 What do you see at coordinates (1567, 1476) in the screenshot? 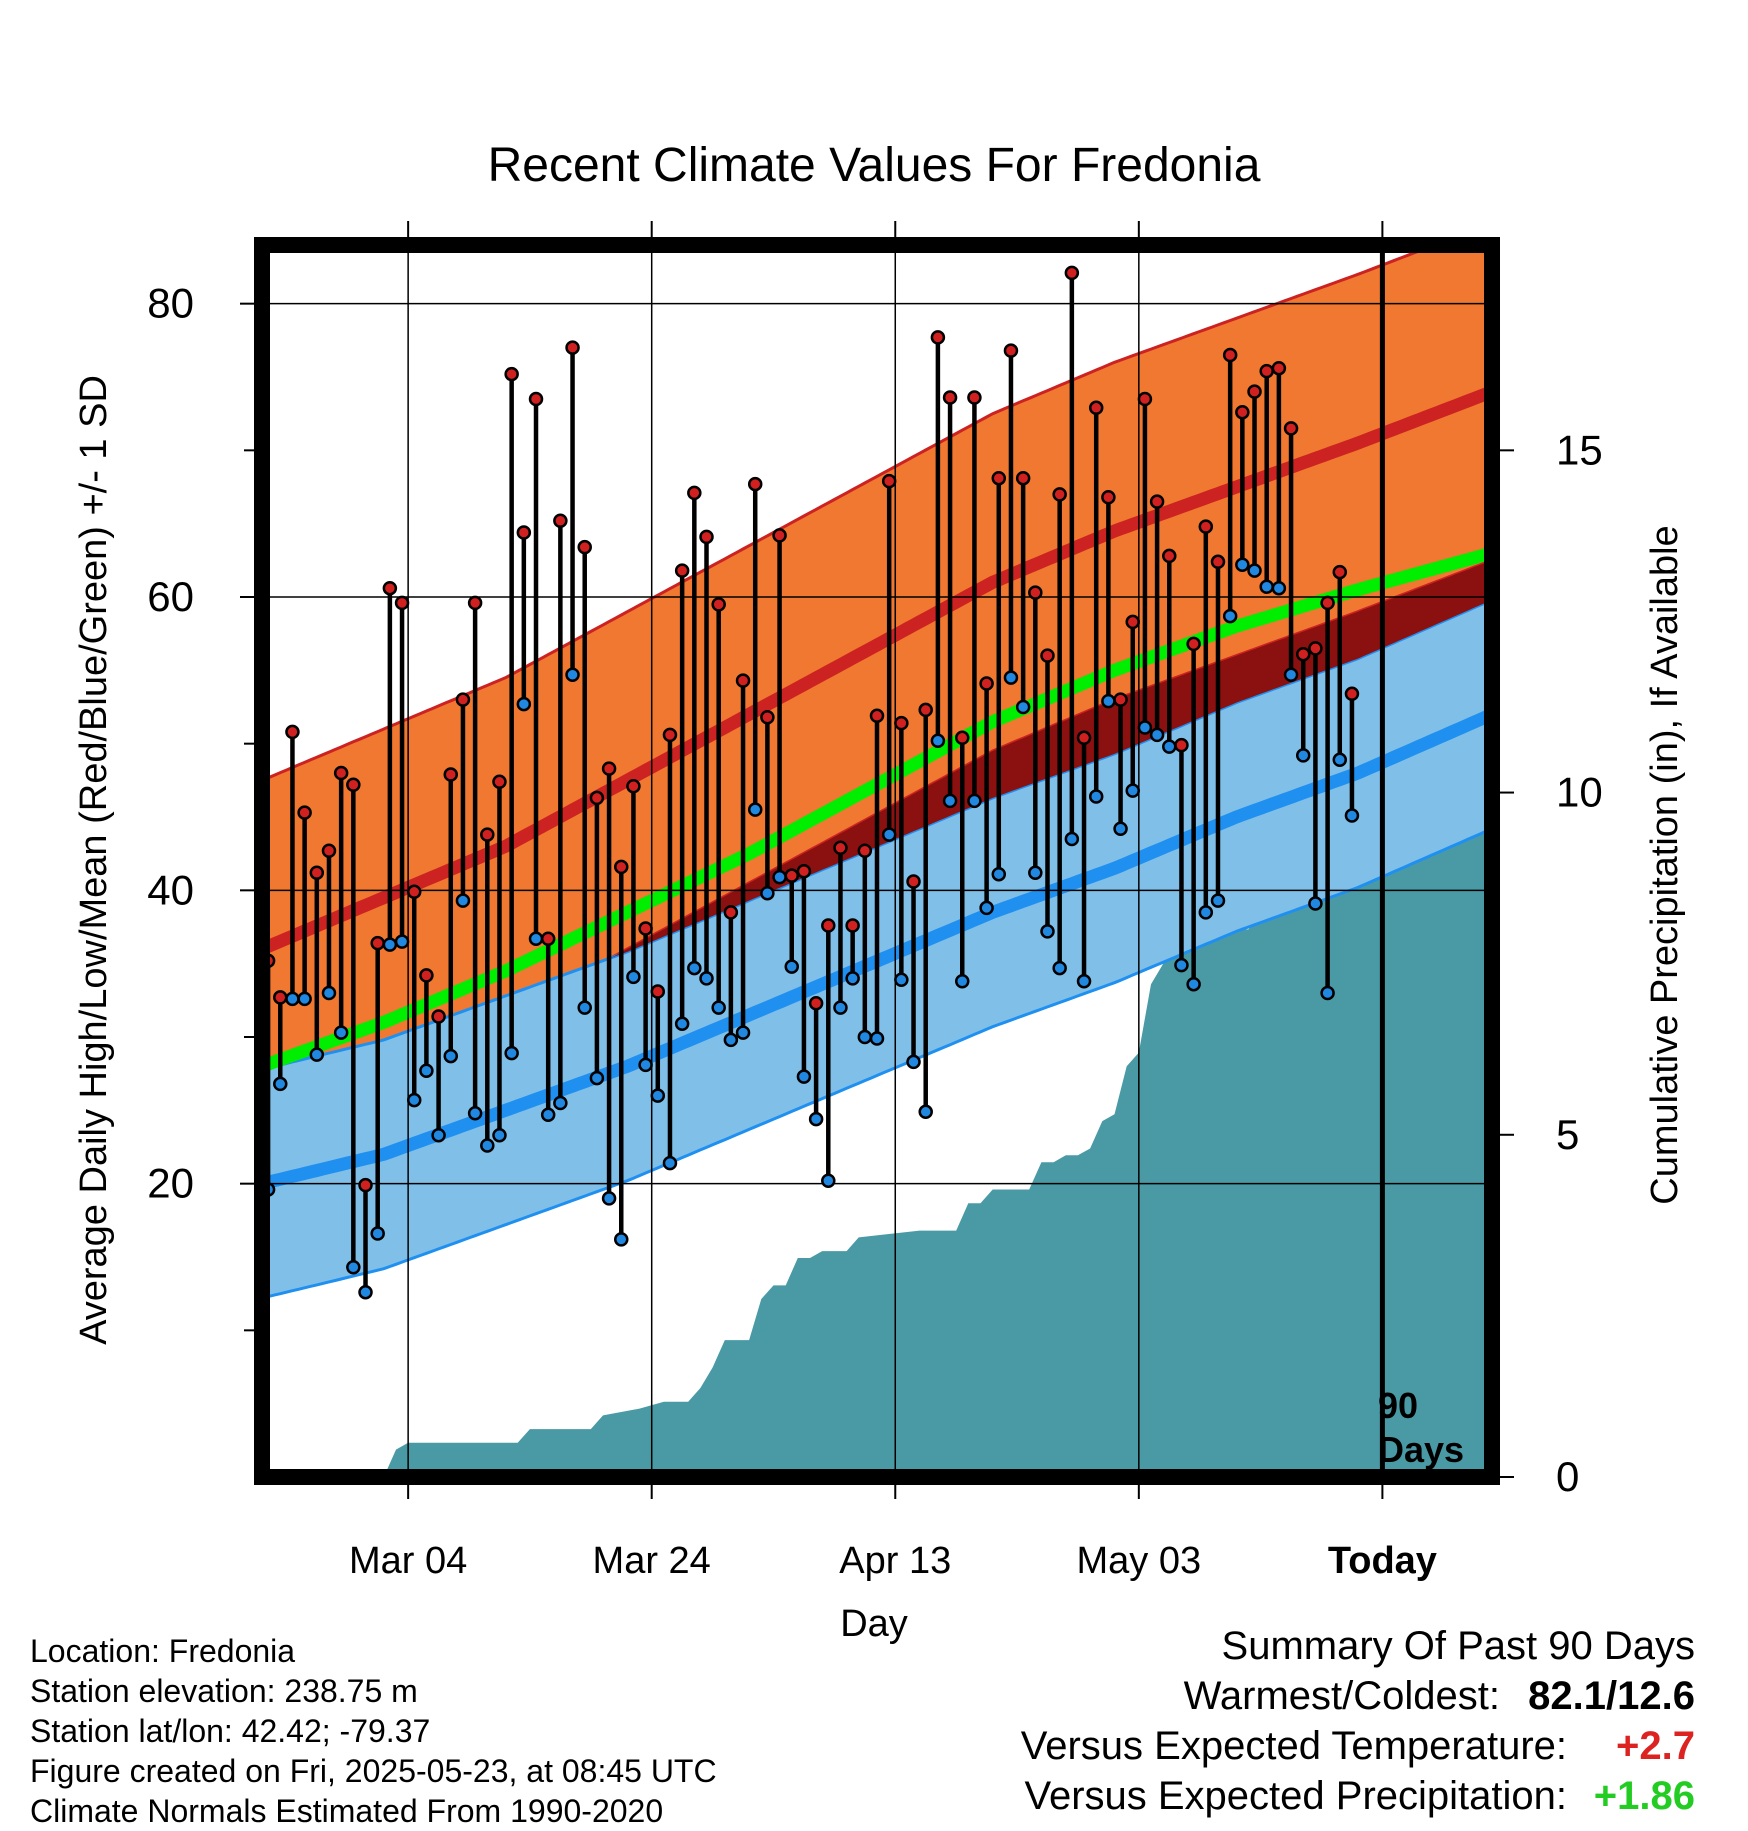
I see `y2-tick-label: 0` at bounding box center [1567, 1476].